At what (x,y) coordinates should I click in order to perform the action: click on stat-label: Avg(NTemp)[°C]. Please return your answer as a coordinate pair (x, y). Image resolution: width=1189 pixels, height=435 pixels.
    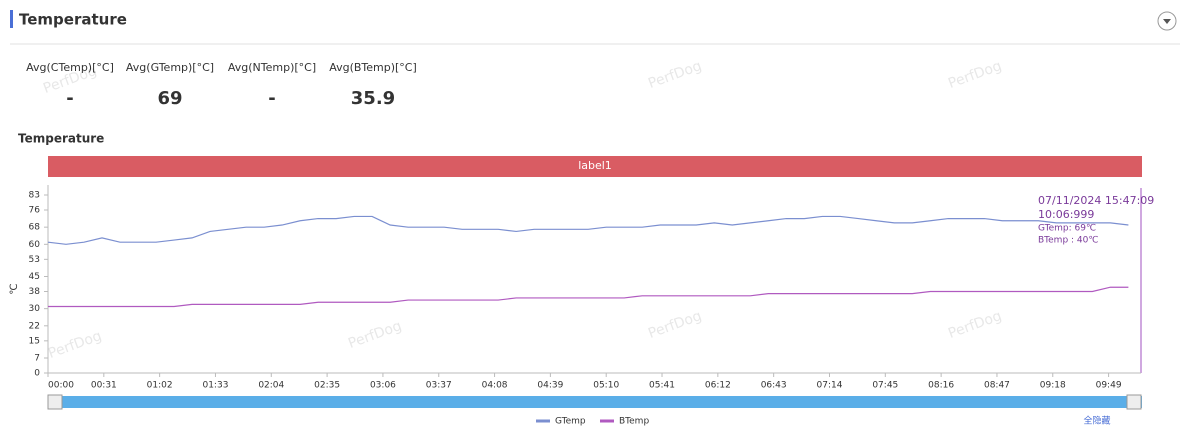
    Looking at the image, I should click on (272, 67).